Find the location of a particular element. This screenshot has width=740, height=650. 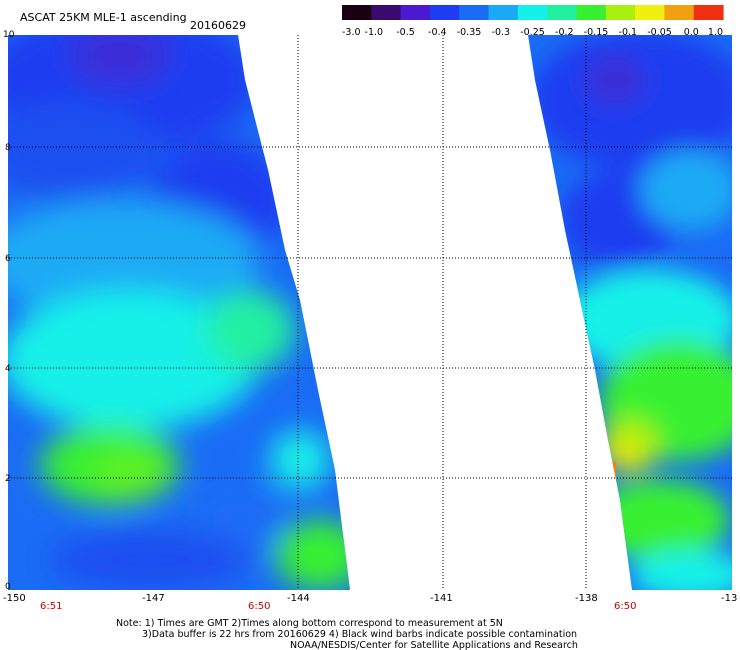

x-tick-label: -144 is located at coordinates (298, 598).